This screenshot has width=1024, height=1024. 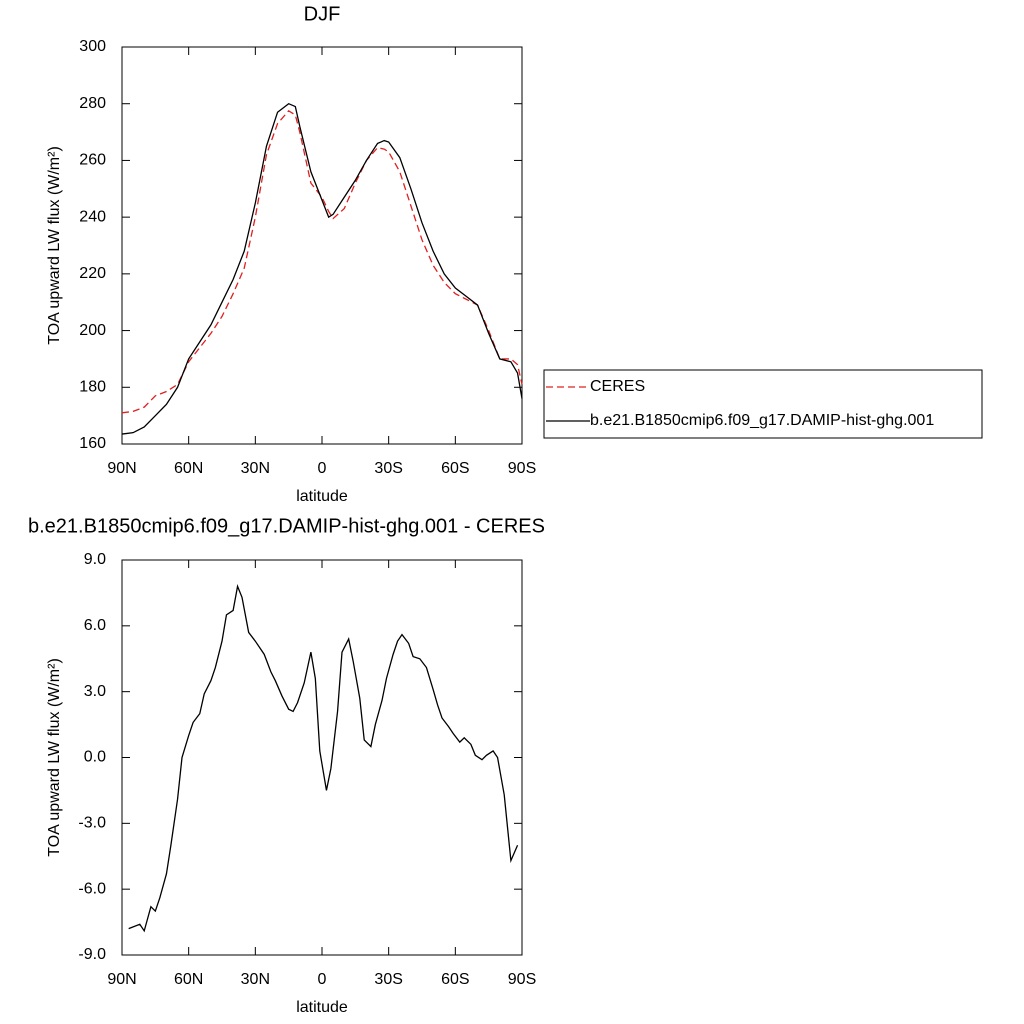 What do you see at coordinates (92, 273) in the screenshot?
I see `y-tick-label: 220` at bounding box center [92, 273].